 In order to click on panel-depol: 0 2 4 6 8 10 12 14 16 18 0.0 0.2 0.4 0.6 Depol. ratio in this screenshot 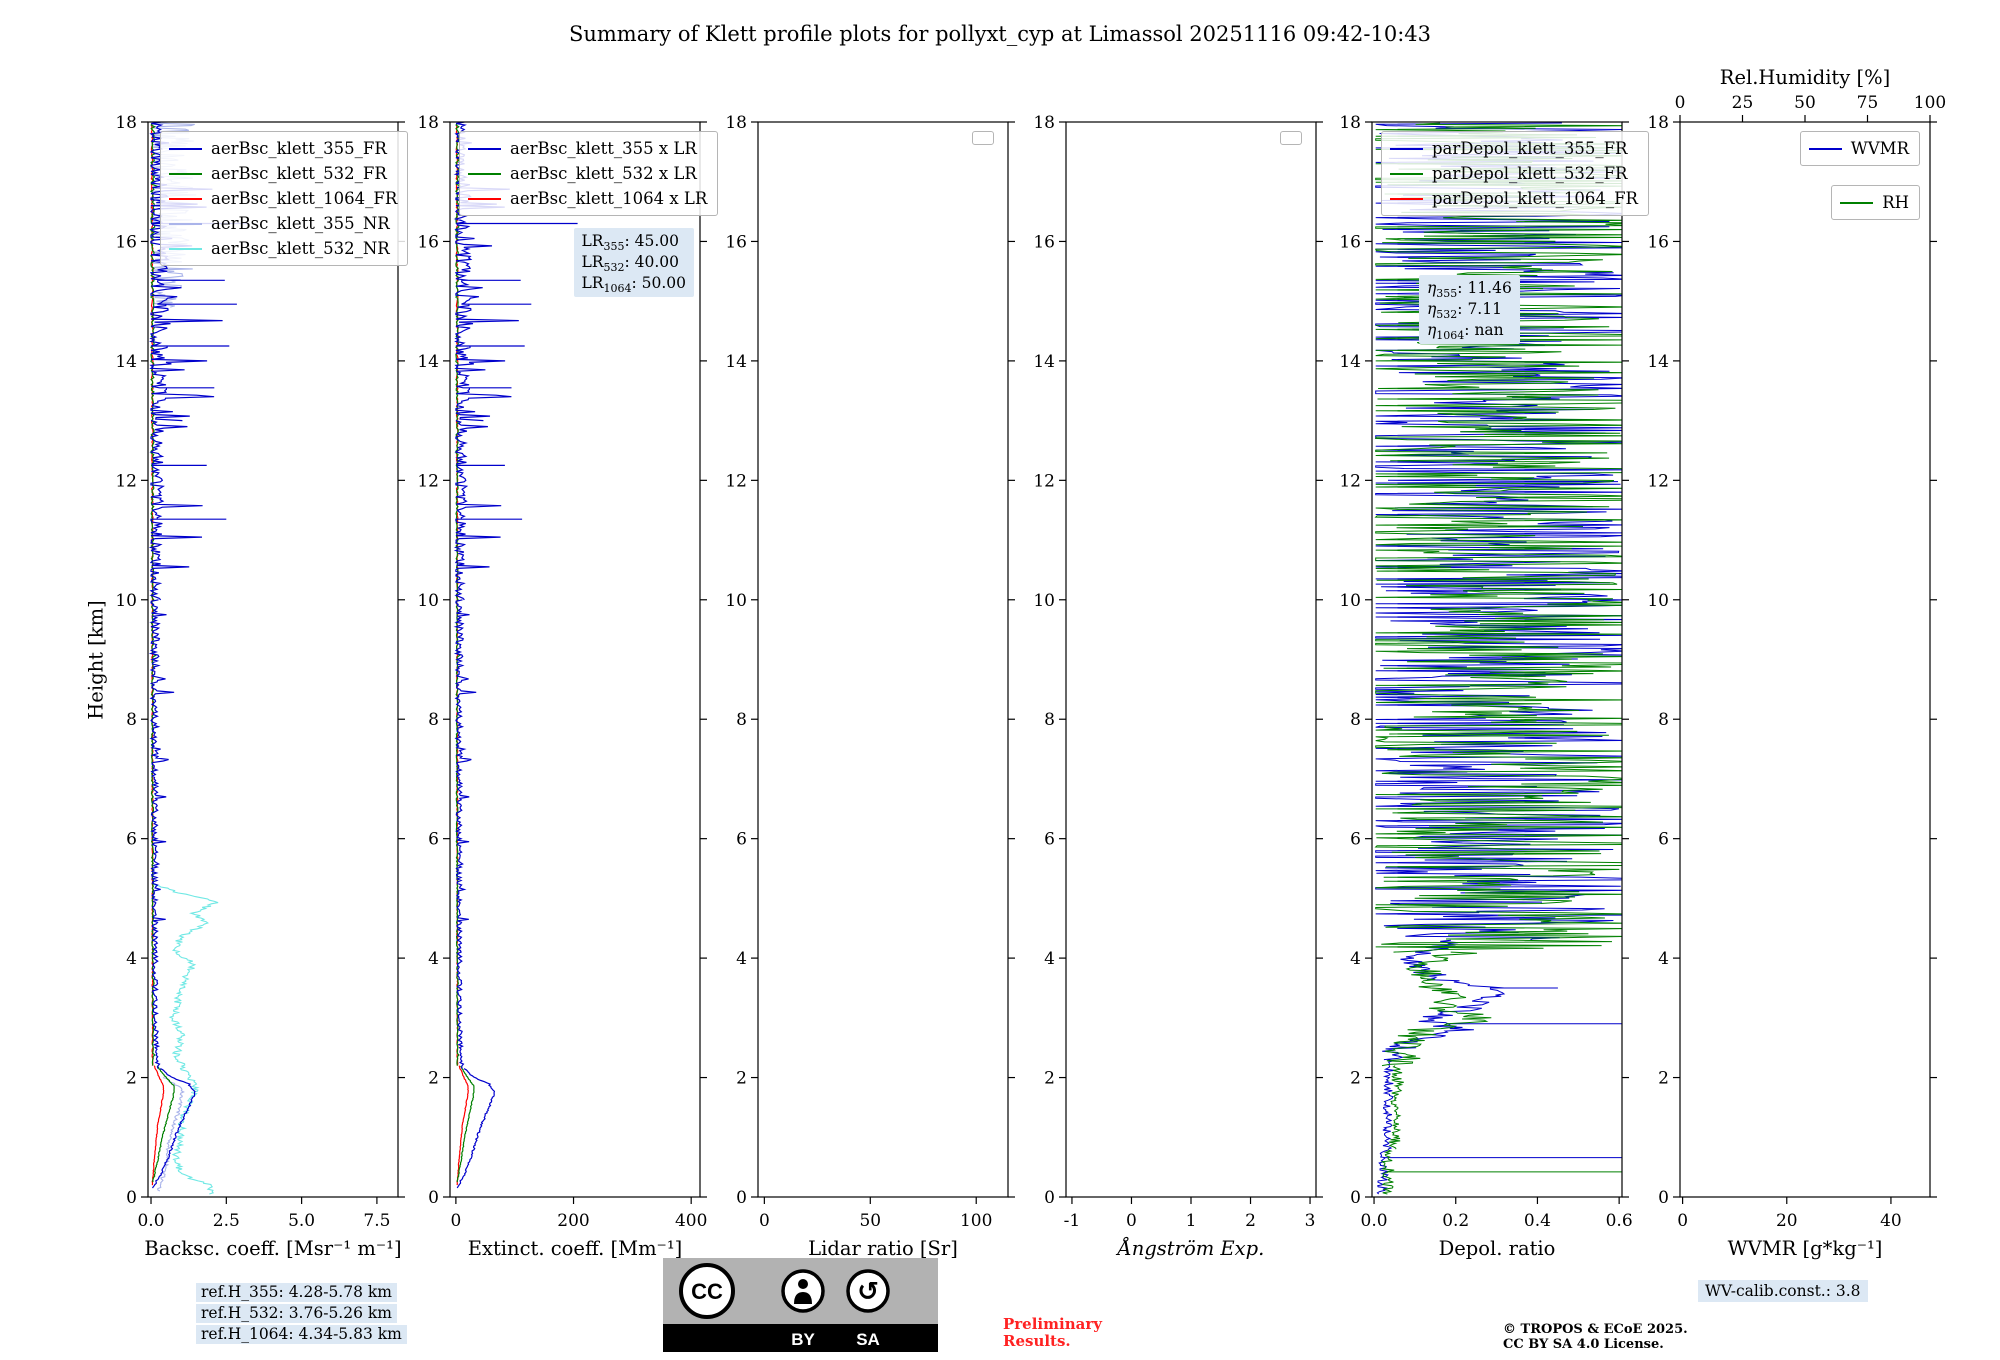, I will do `click(1485, 686)`.